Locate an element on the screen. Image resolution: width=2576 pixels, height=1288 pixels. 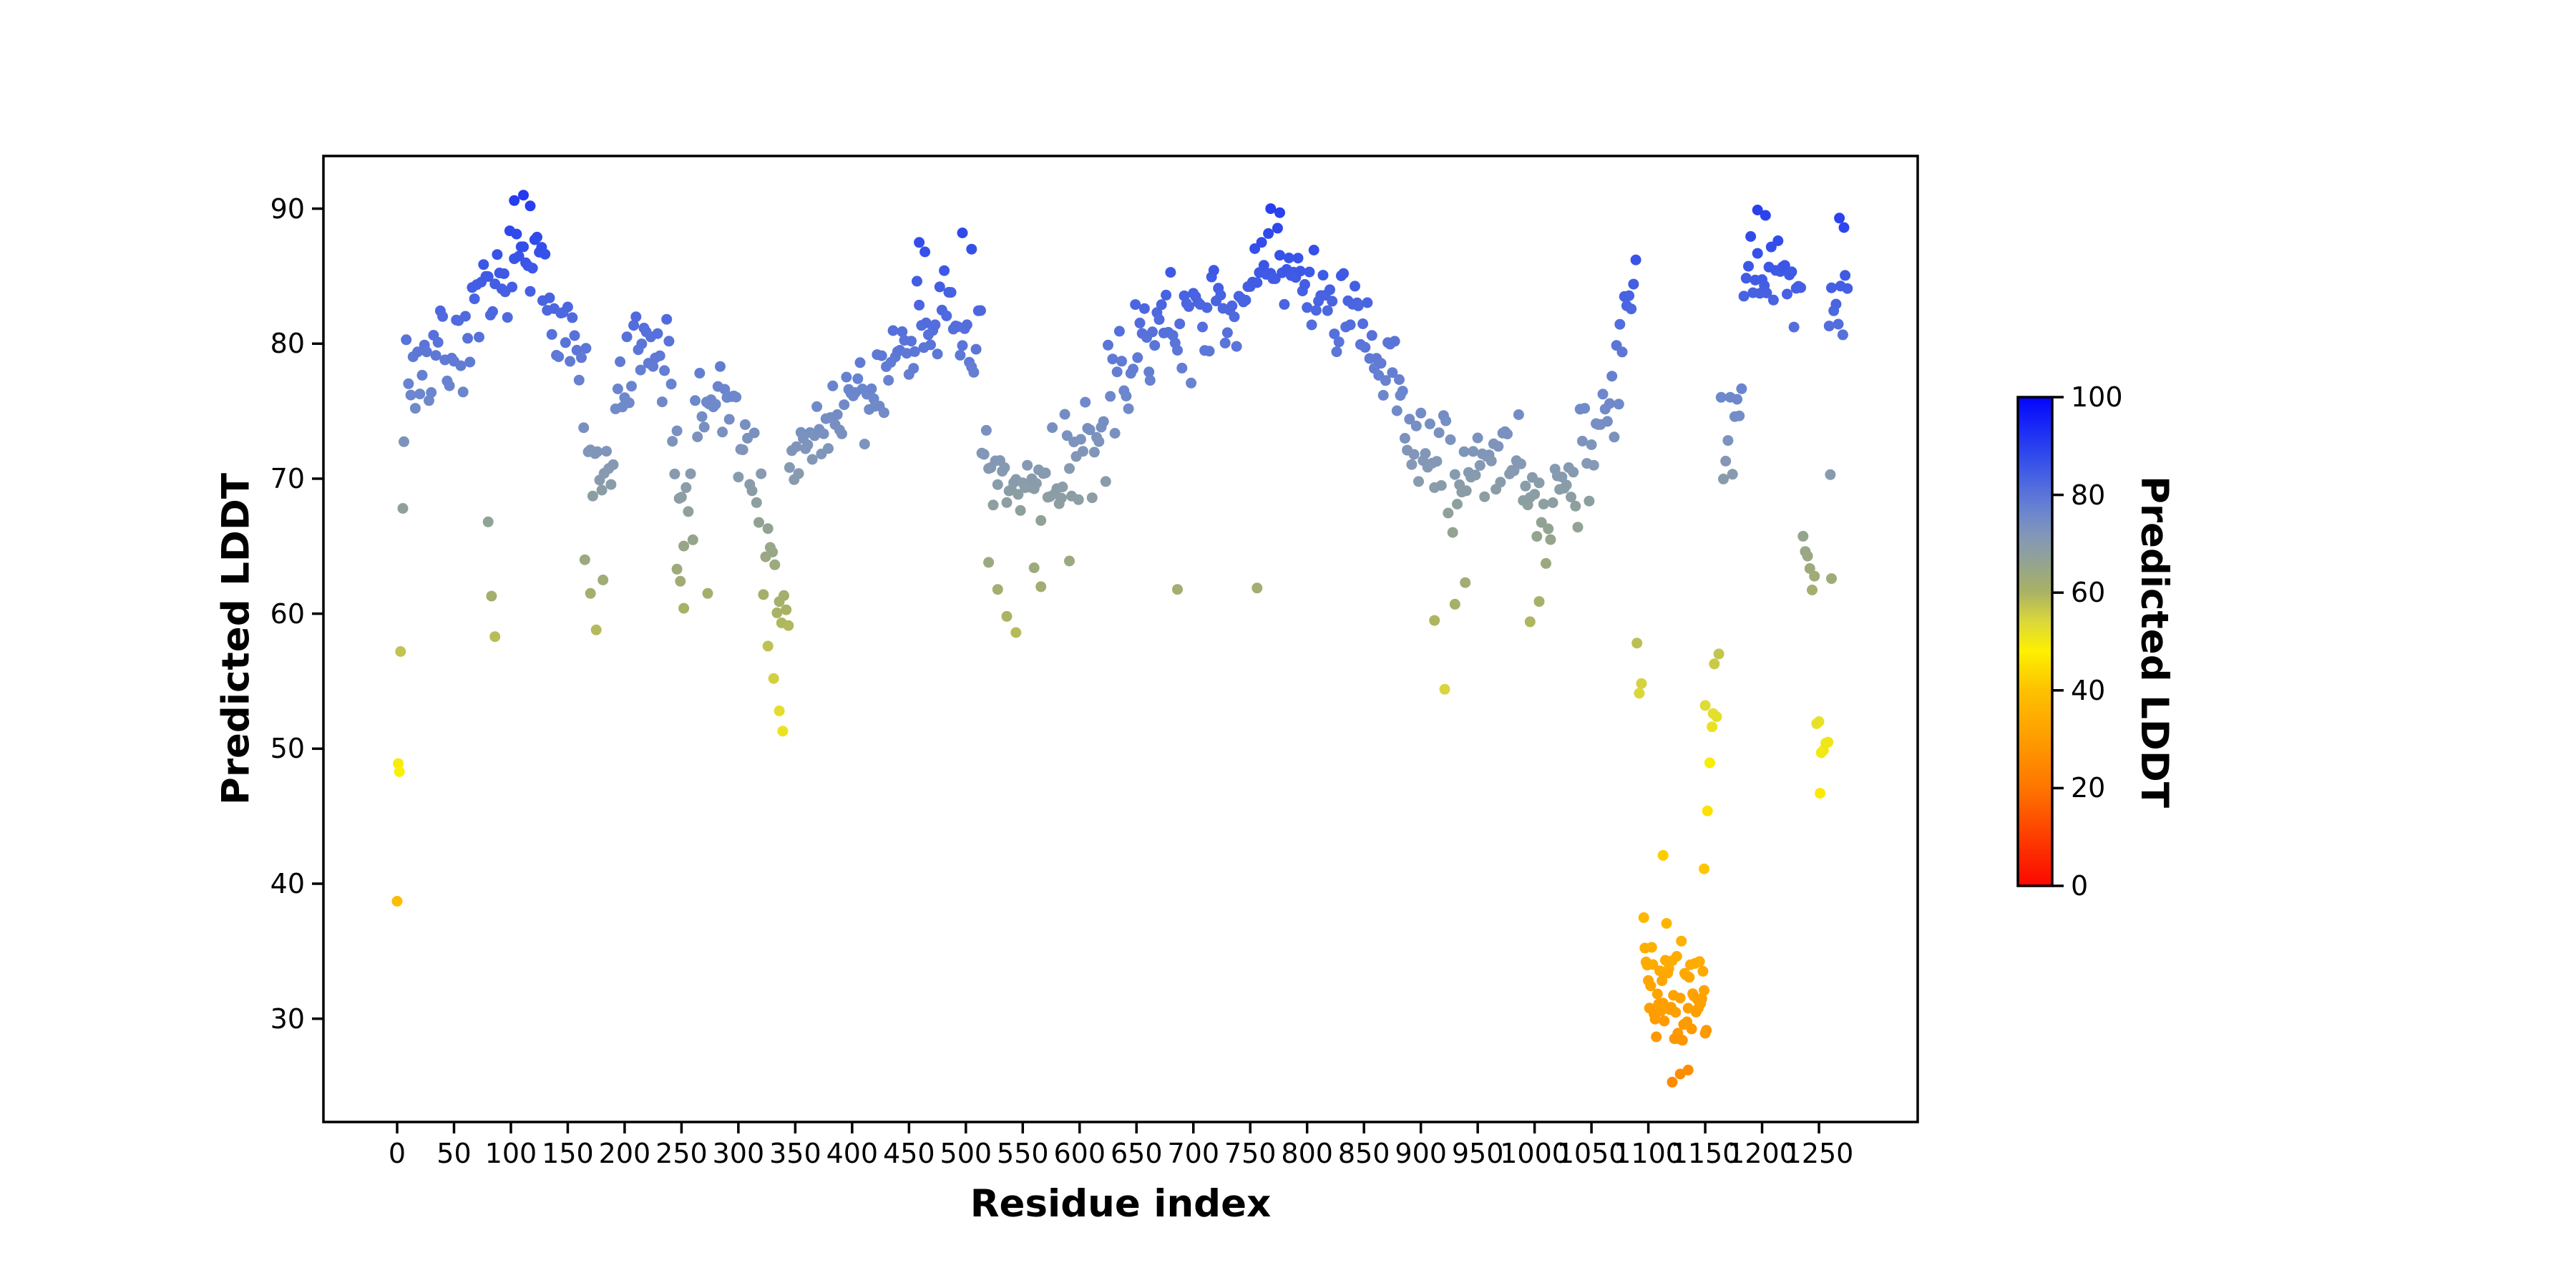
x-tick-label: 1000 is located at coordinates (1534, 1153).